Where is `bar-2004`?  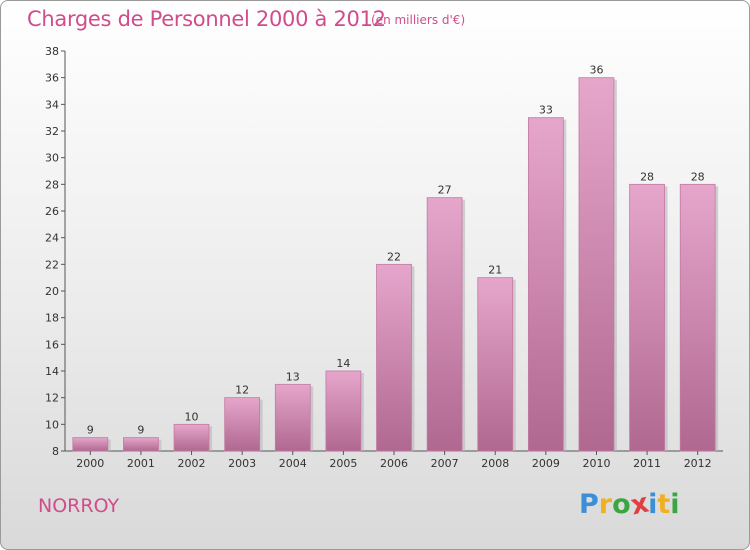 bar-2004 is located at coordinates (292, 417).